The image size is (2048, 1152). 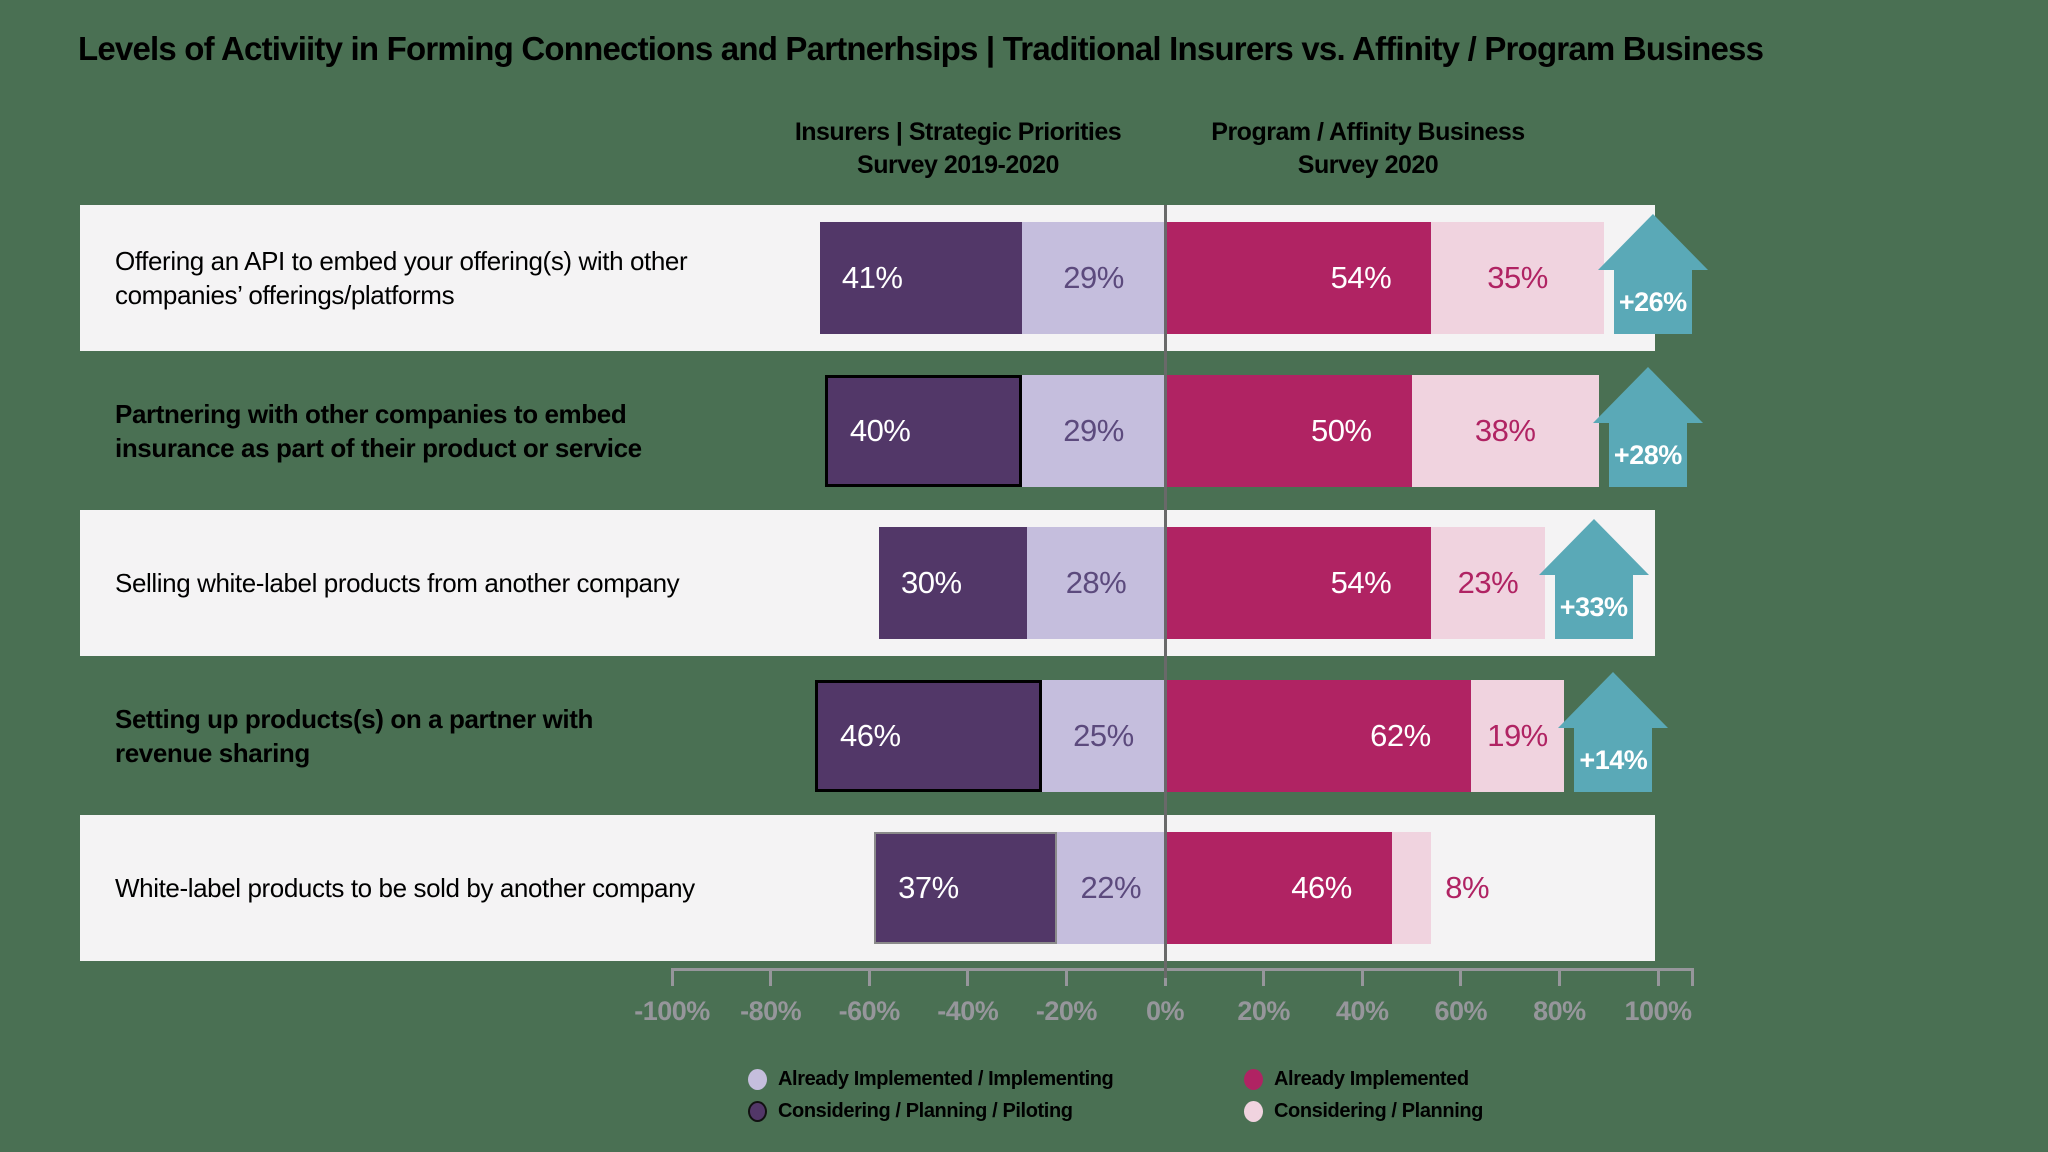 What do you see at coordinates (1559, 1011) in the screenshot?
I see `axis-tick-label: 80%` at bounding box center [1559, 1011].